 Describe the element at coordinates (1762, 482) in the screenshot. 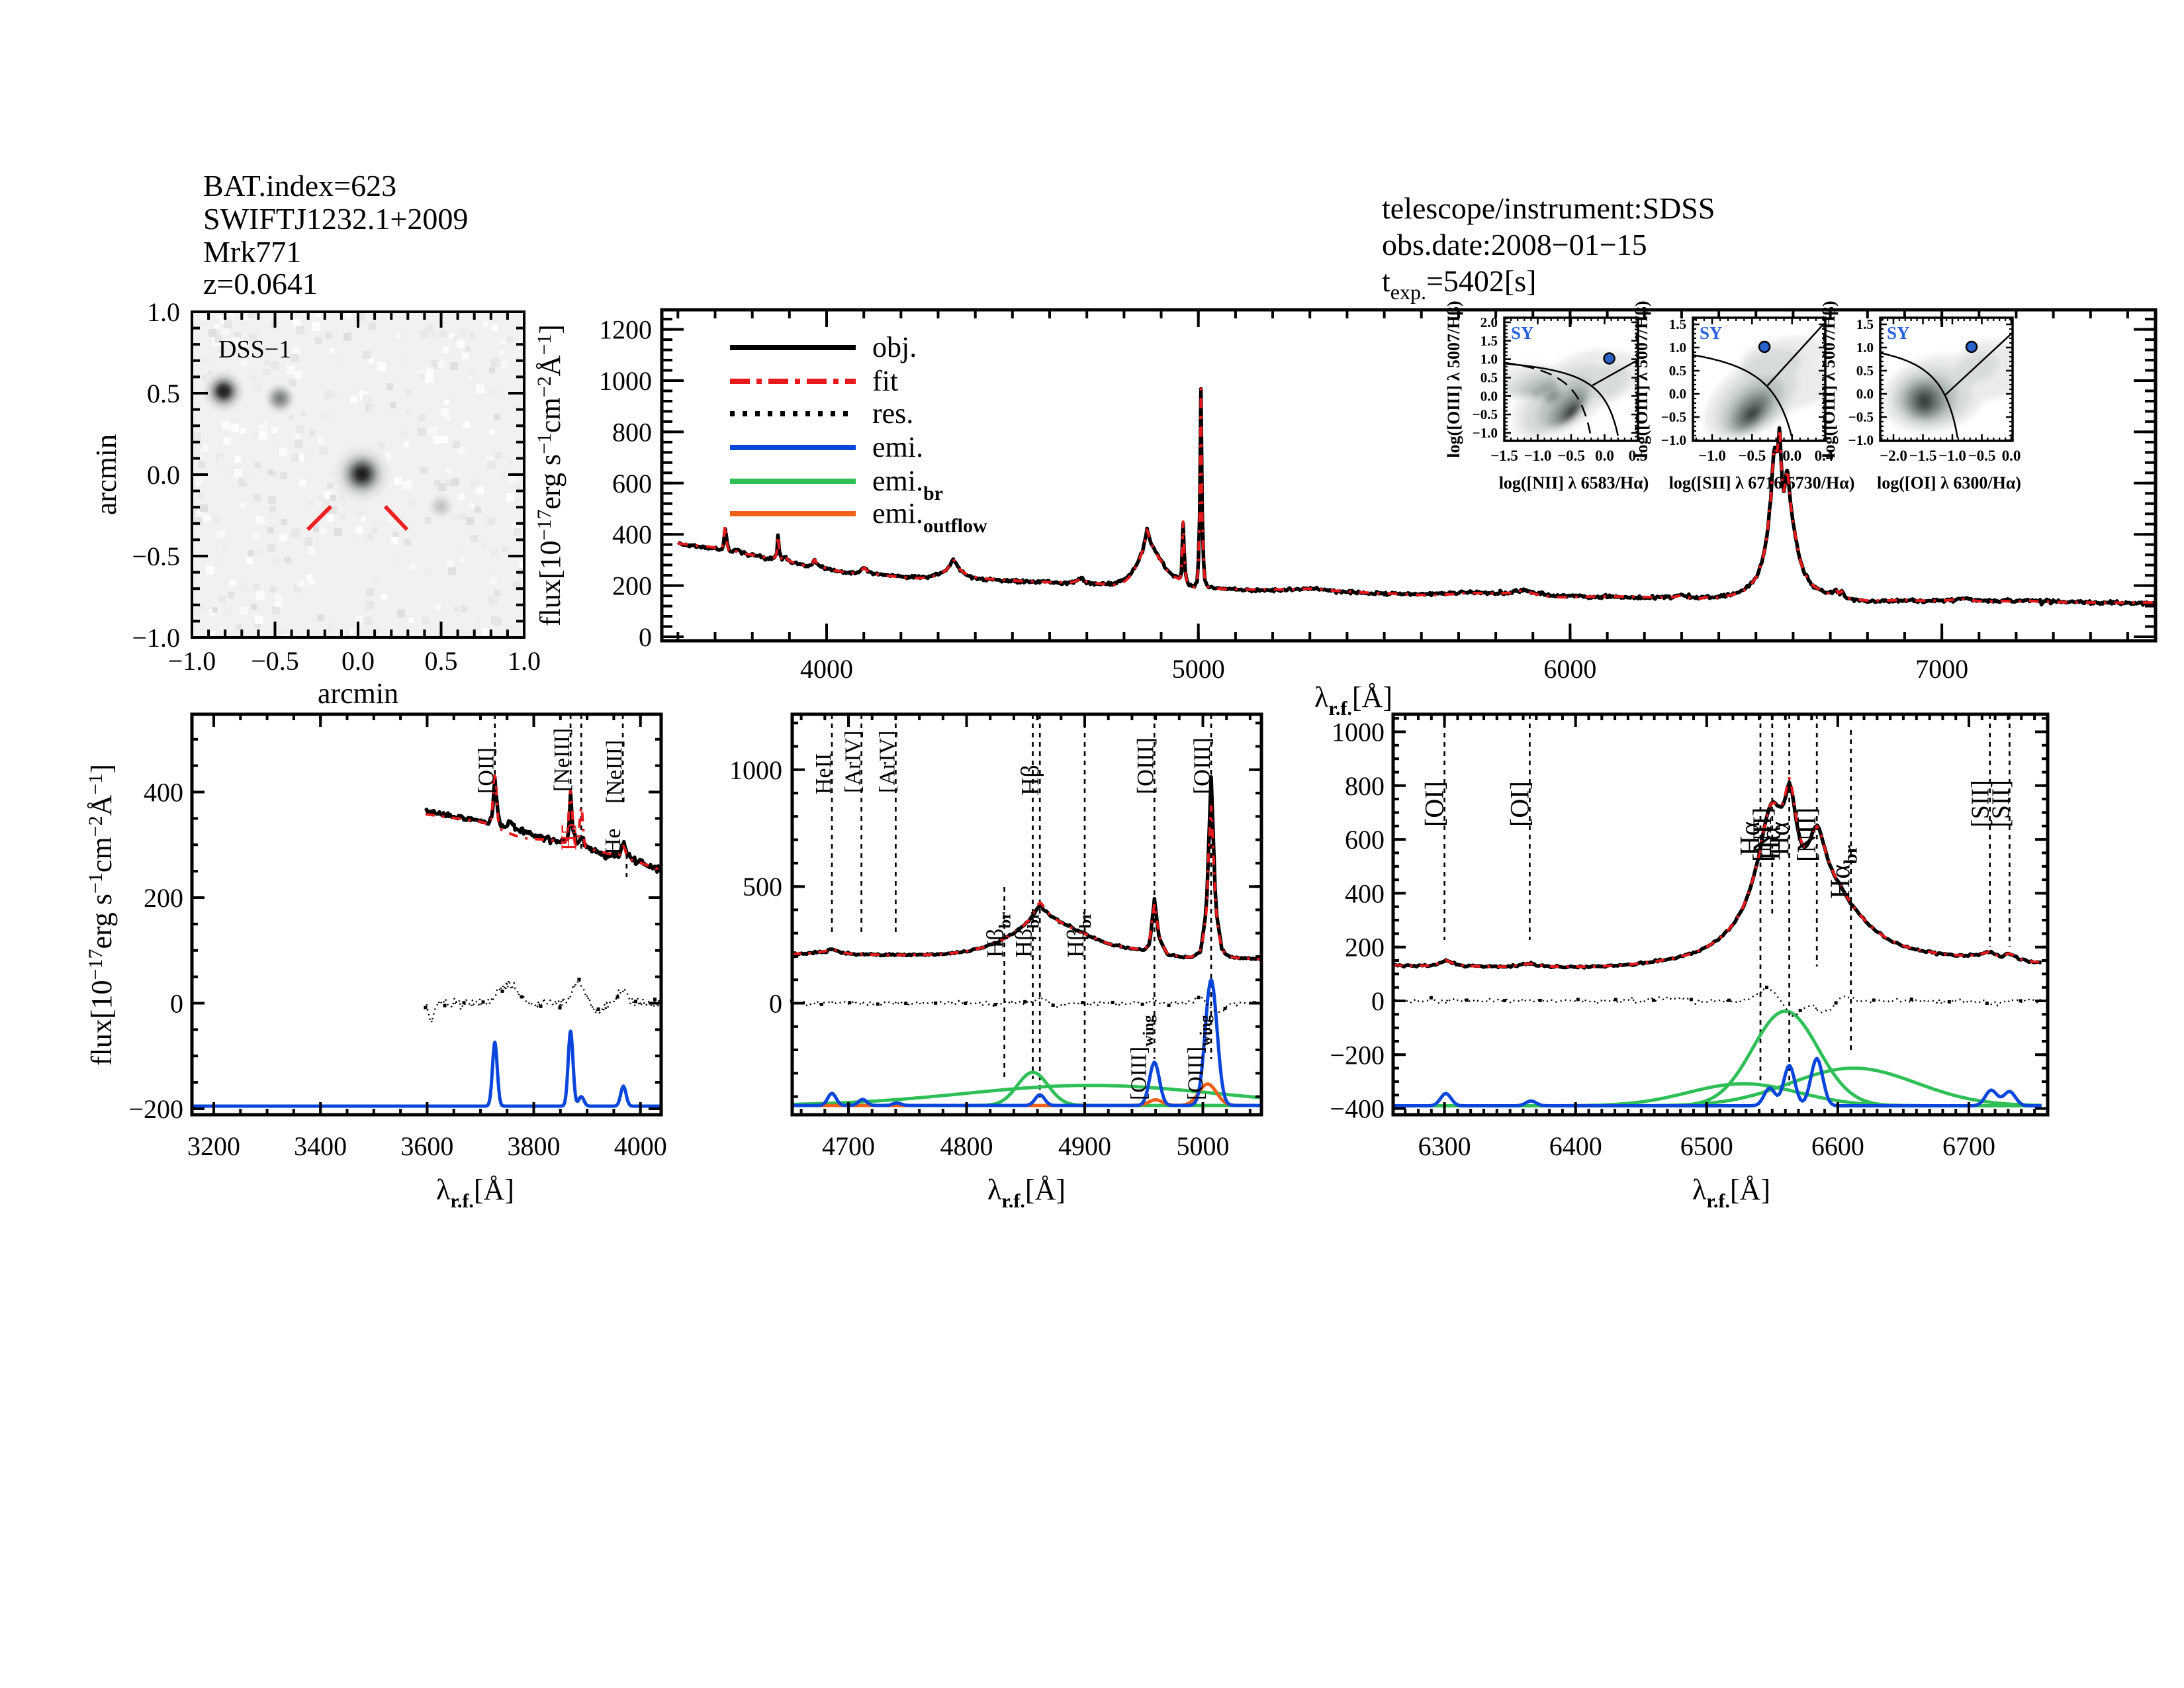

I see `svg-text: log([SII] λ 6716,6730/Hα)` at that location.